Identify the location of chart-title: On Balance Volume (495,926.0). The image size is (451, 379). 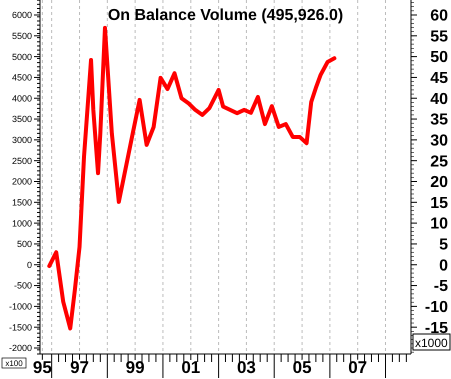
(226, 15).